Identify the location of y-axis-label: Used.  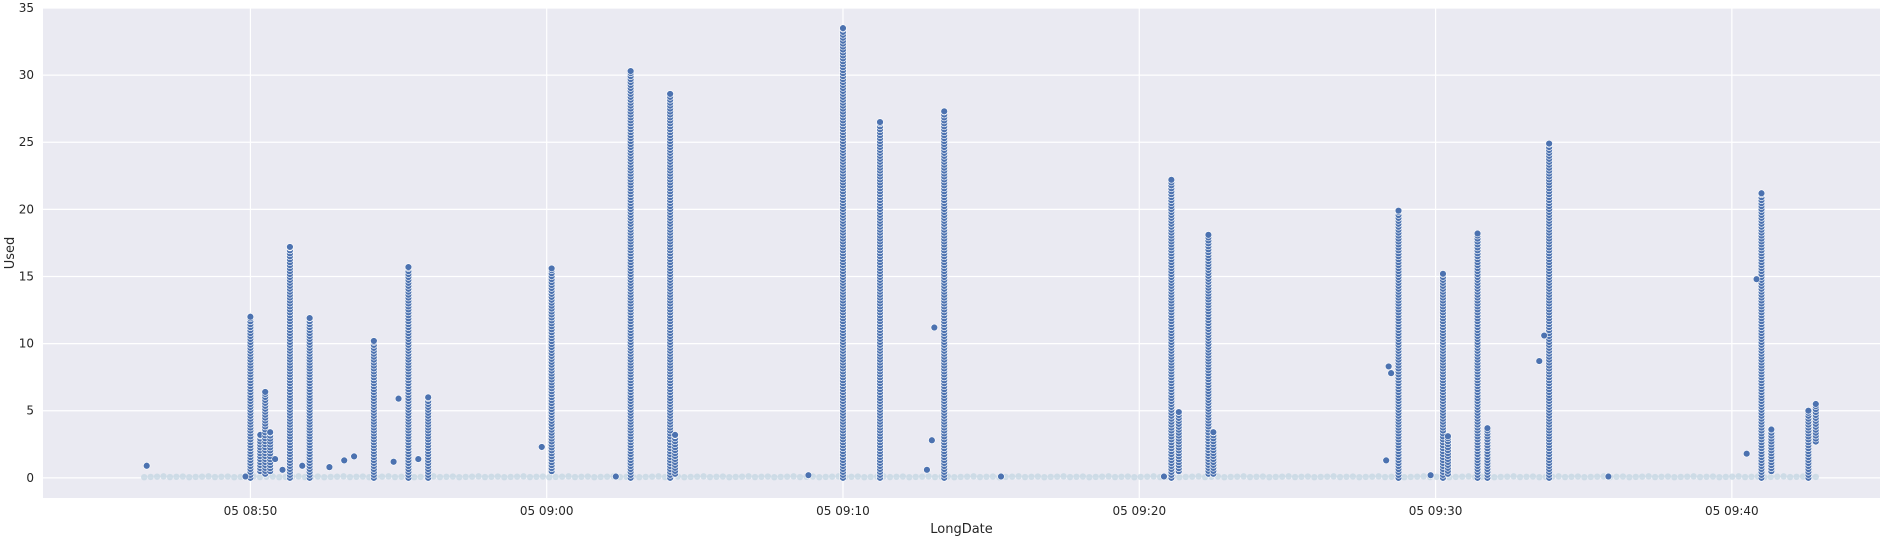
(10, 253).